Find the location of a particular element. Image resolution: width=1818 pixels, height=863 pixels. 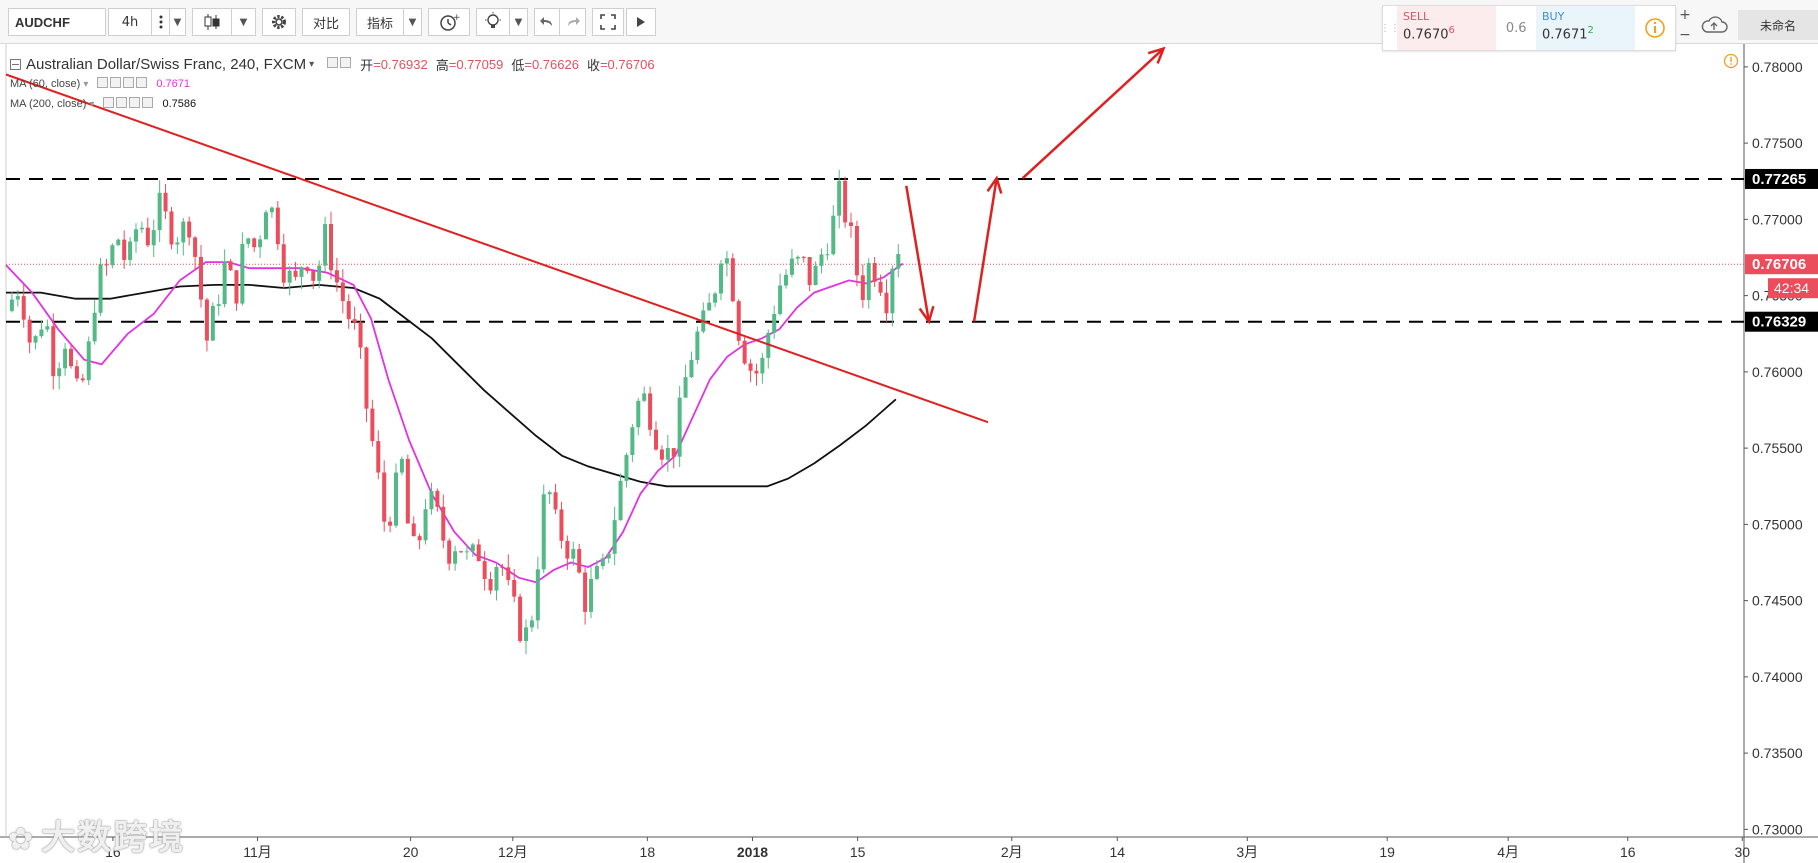

compare-button: 对比 is located at coordinates (326, 22).